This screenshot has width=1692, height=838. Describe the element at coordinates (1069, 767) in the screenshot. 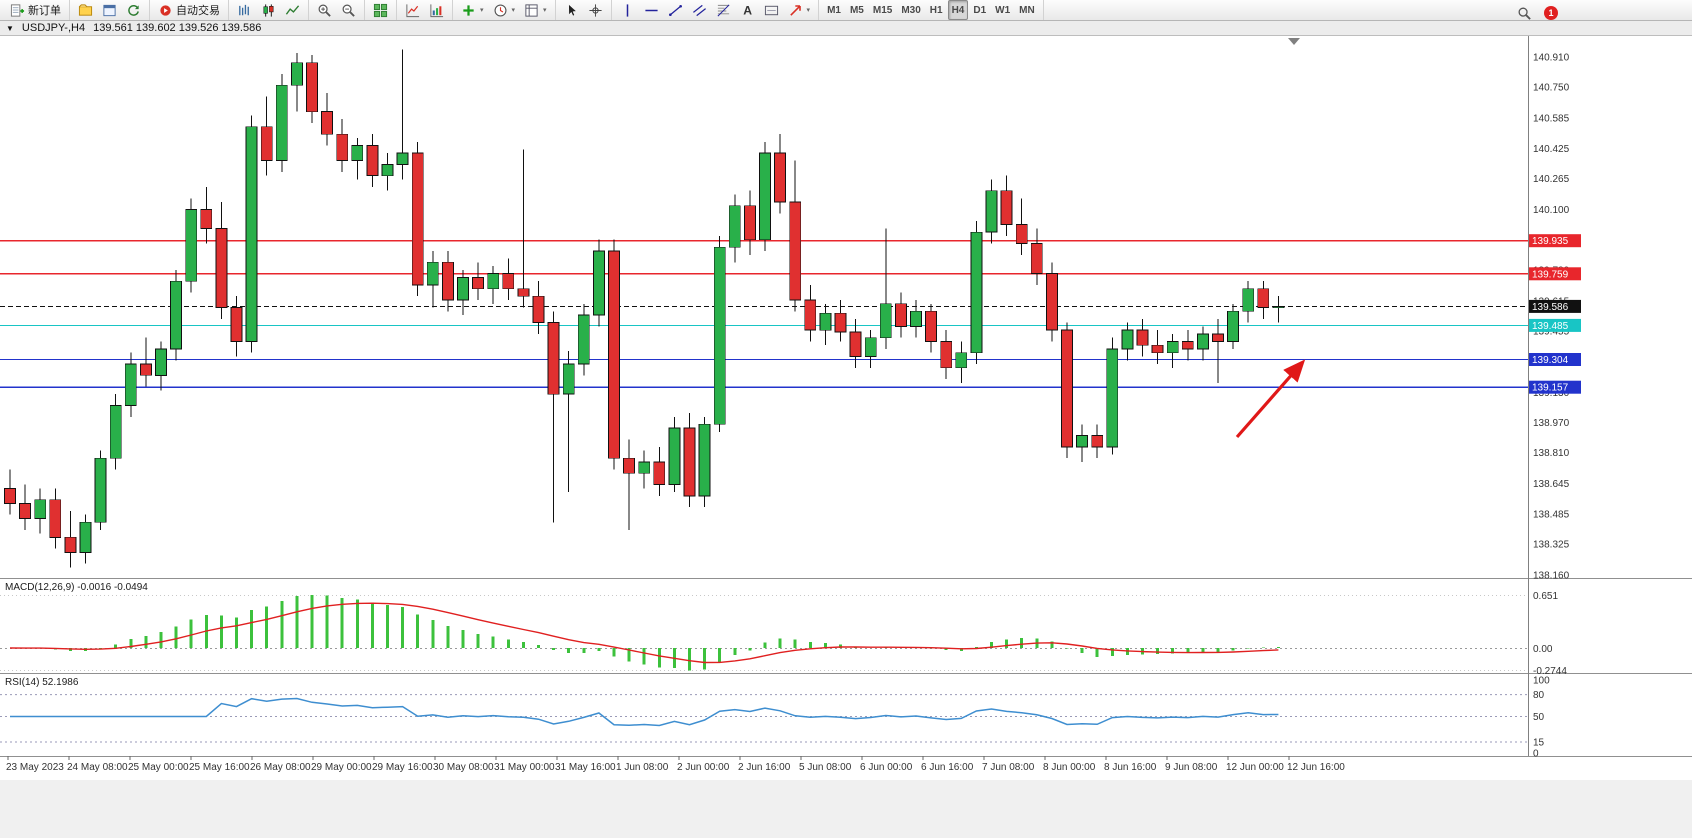

I see `svg-text: 8 Jun 00:00` at that location.